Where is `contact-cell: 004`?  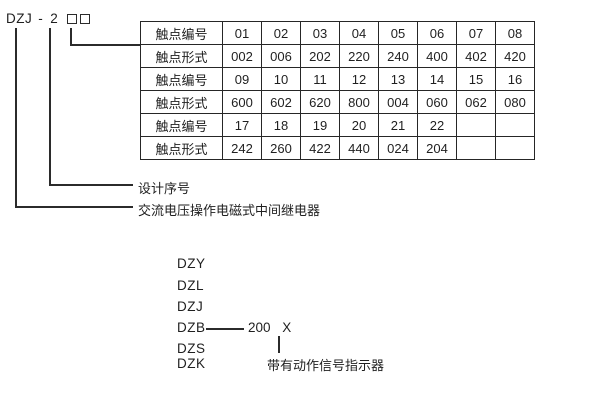
contact-cell: 004 is located at coordinates (398, 102).